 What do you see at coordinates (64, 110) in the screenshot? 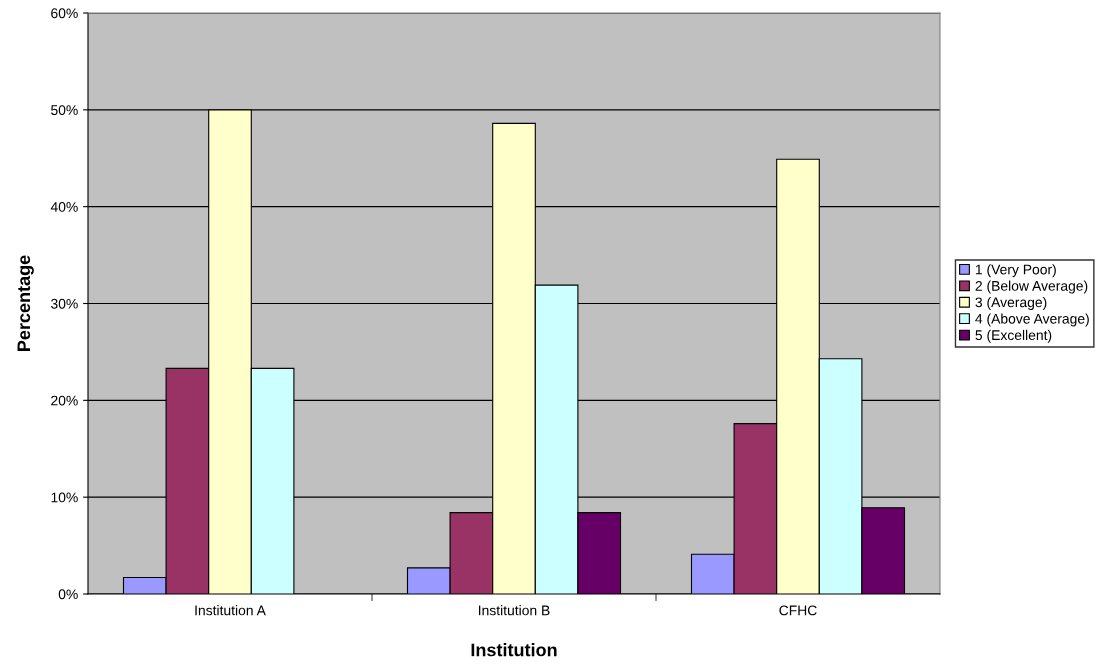
I see `y-tick-label: 50%` at bounding box center [64, 110].